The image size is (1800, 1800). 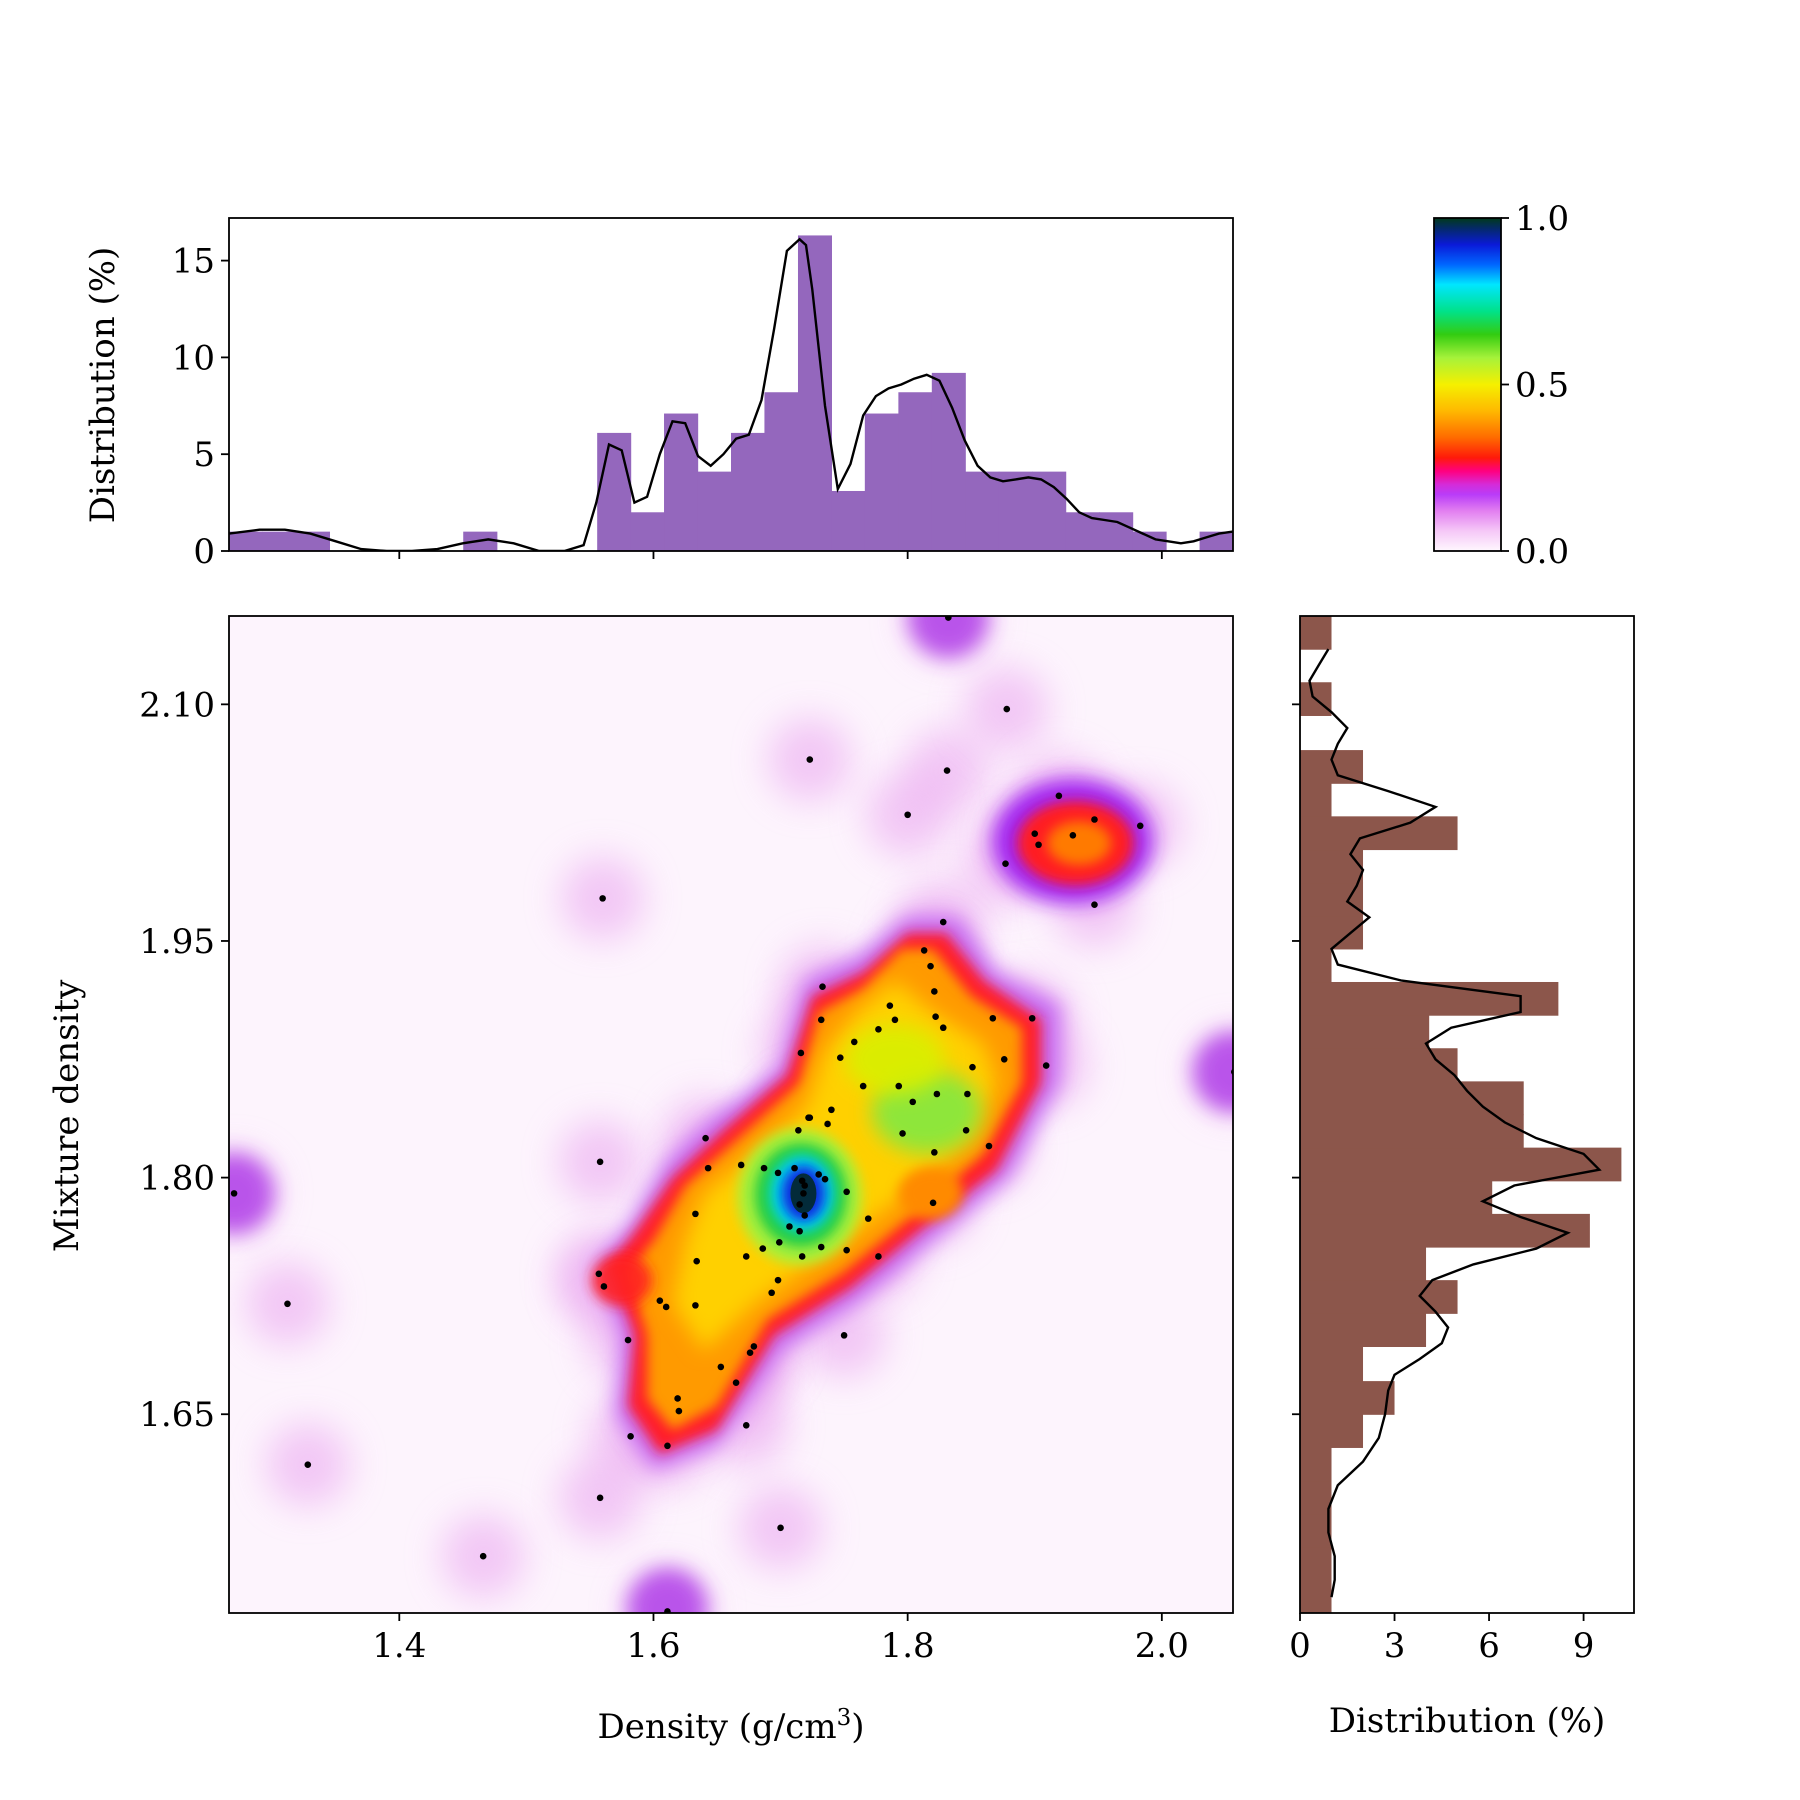 I want to click on right-histogram-panel: 0 3 6 9 Distribution (%), so click(x=1462, y=1178).